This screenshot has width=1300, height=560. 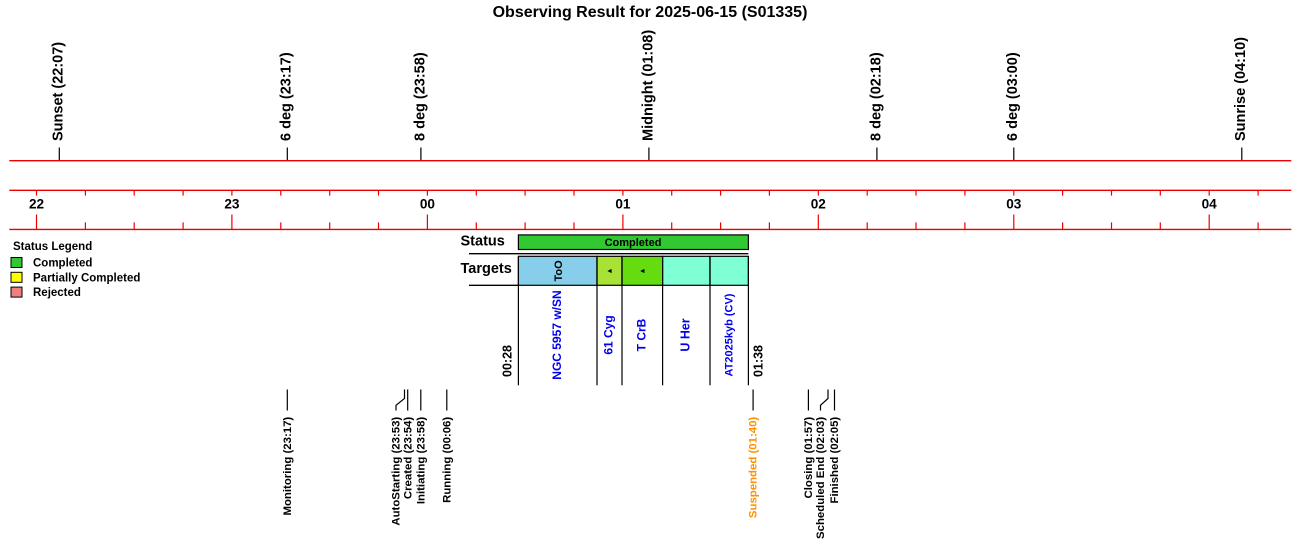 I want to click on svg-text: 6 deg (03:00), so click(x=1013, y=96).